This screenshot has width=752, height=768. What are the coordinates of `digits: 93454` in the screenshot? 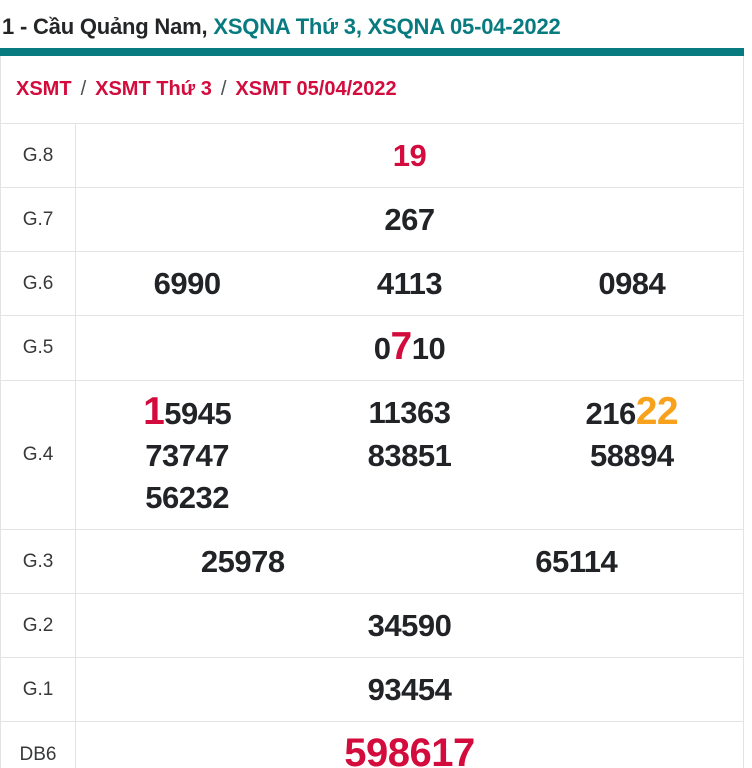 It's located at (409, 689).